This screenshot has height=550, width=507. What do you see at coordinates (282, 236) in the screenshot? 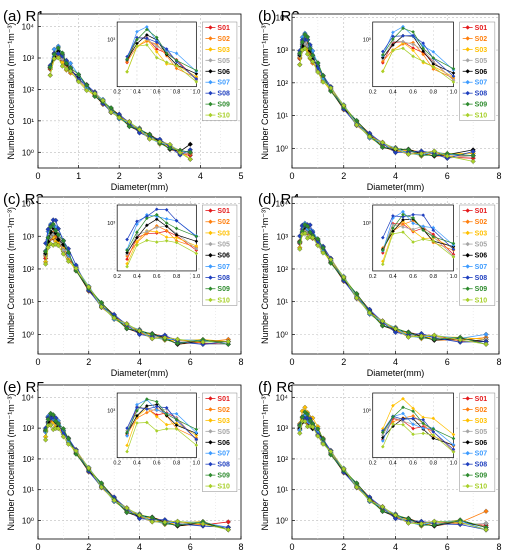
I see `y-tick-label: 10³` at bounding box center [282, 236].